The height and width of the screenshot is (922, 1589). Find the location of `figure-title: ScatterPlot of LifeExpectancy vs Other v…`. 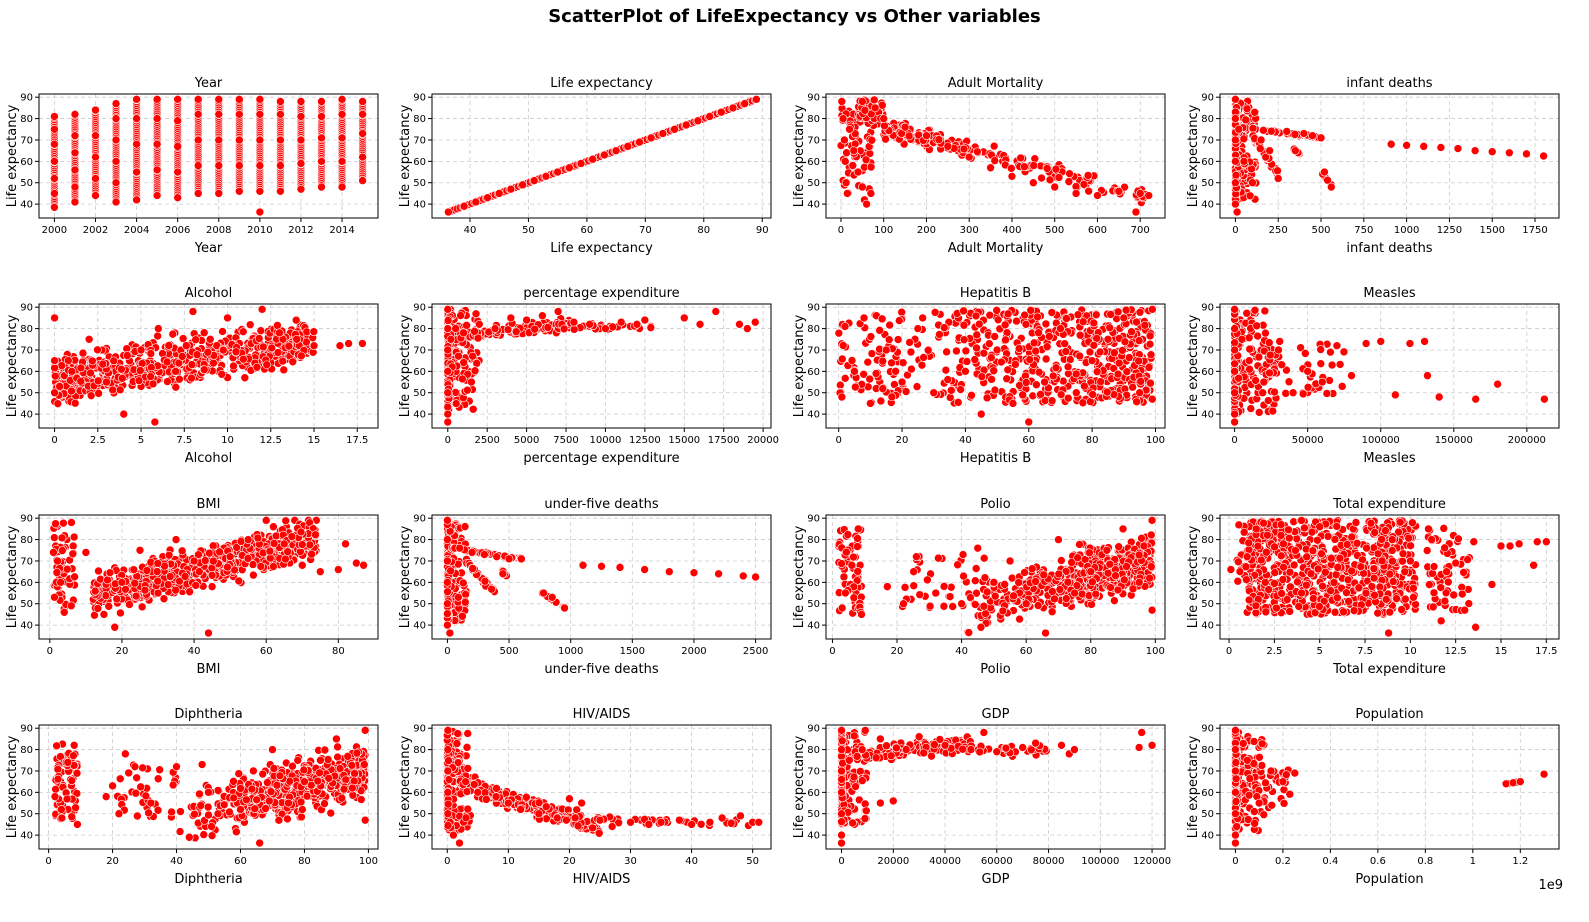

figure-title: ScatterPlot of LifeExpectancy vs Other v… is located at coordinates (794, 16).